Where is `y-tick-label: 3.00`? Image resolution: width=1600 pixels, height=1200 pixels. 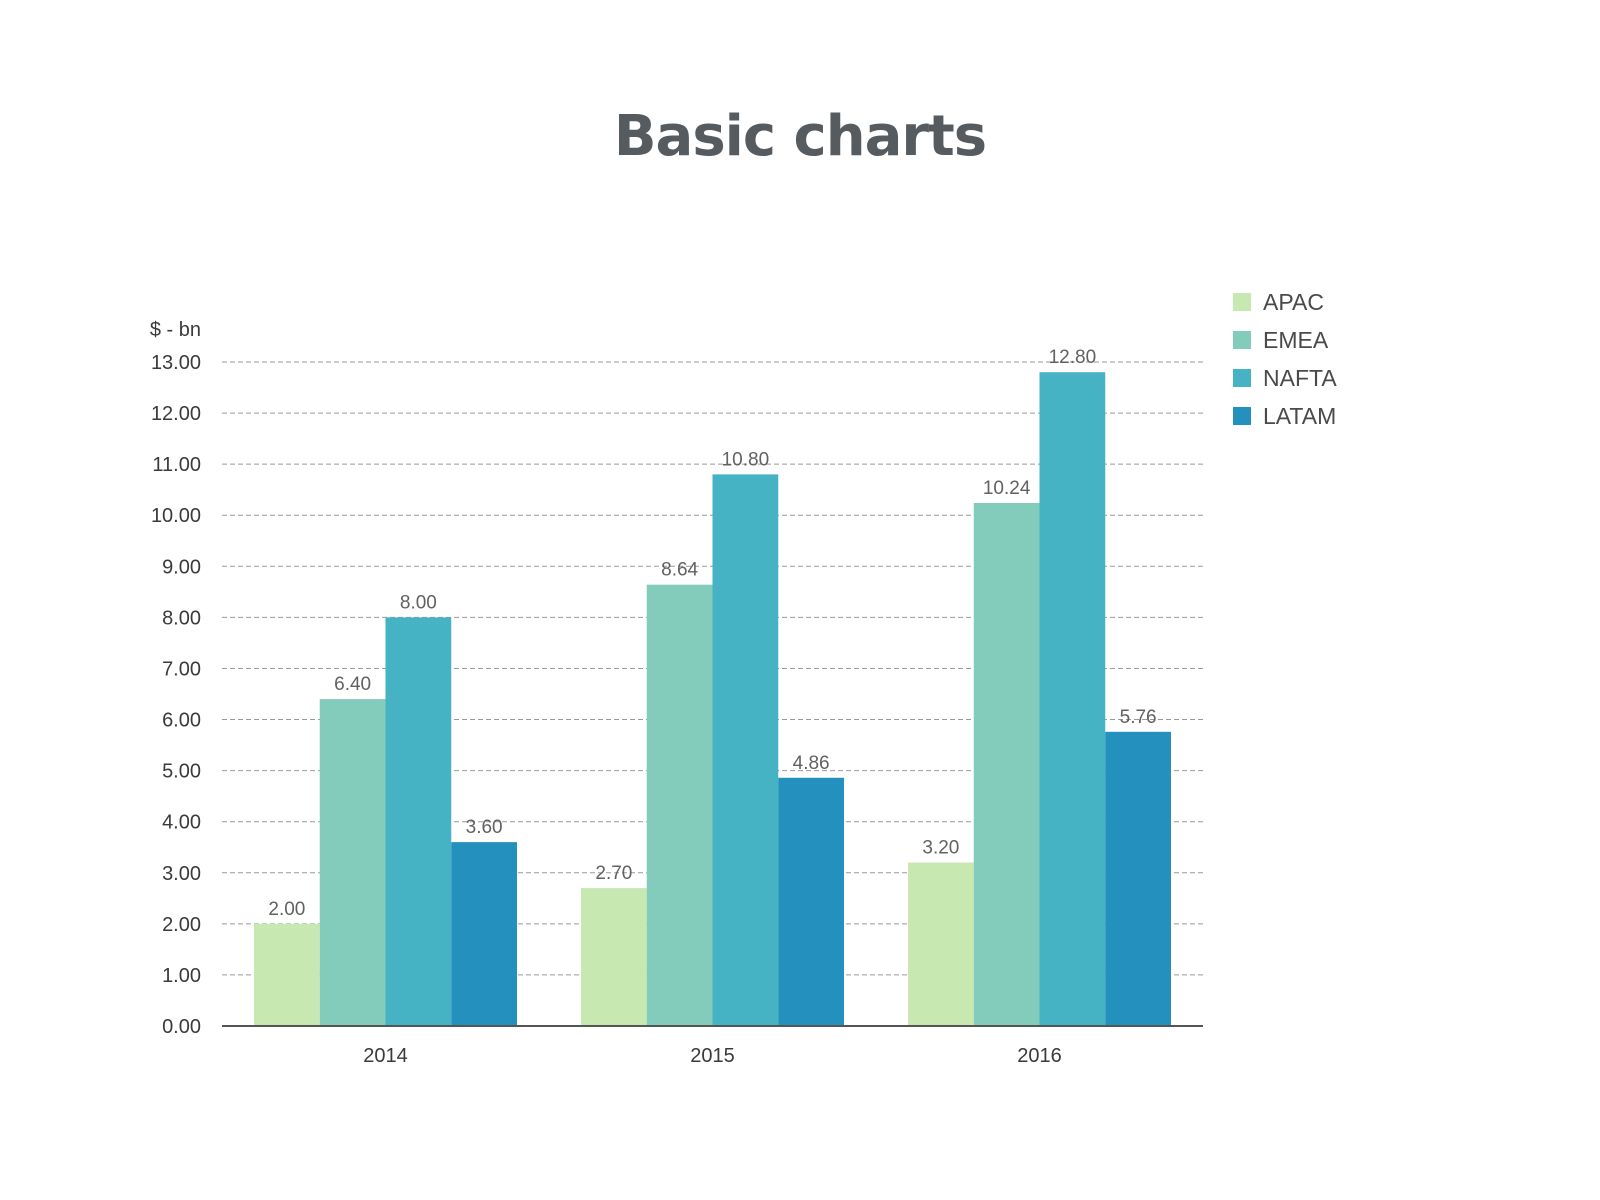 y-tick-label: 3.00 is located at coordinates (181, 874).